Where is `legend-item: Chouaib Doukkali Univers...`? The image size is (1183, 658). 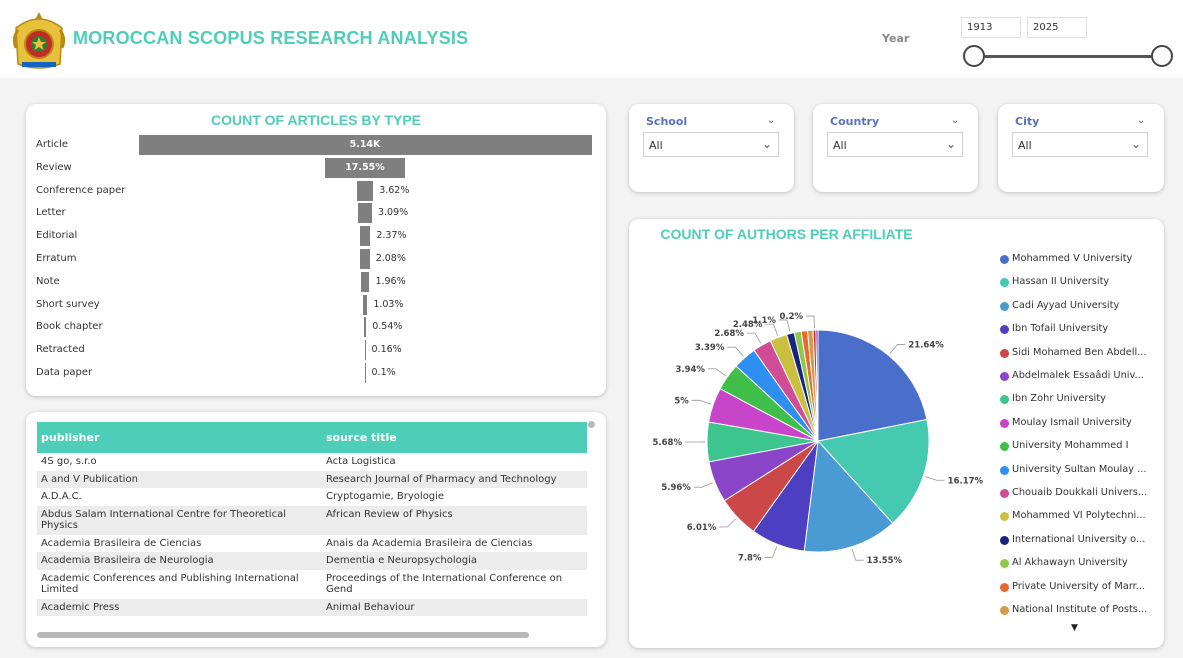
legend-item: Chouaib Doukkali Univers... is located at coordinates (1080, 494).